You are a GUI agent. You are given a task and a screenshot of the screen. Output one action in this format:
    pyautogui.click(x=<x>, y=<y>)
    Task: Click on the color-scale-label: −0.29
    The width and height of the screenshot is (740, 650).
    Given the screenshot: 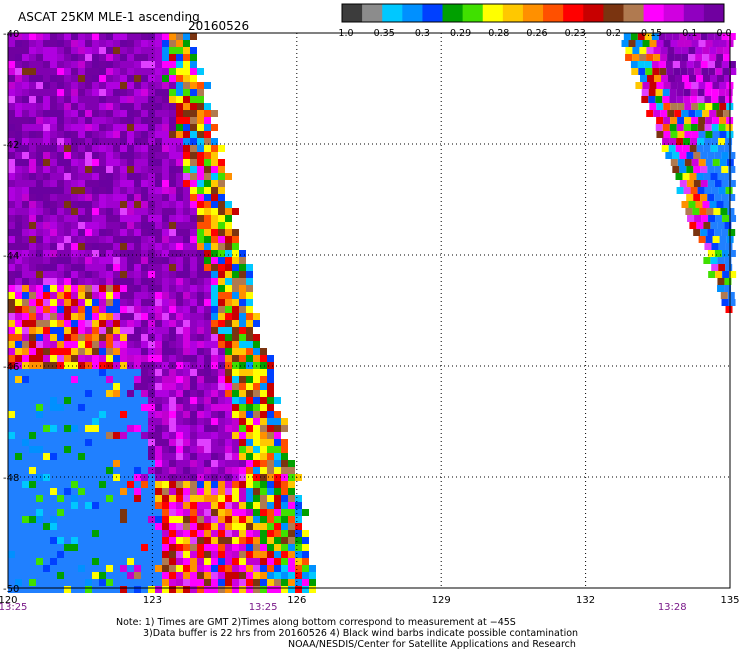 What is the action you would take?
    pyautogui.click(x=456, y=33)
    